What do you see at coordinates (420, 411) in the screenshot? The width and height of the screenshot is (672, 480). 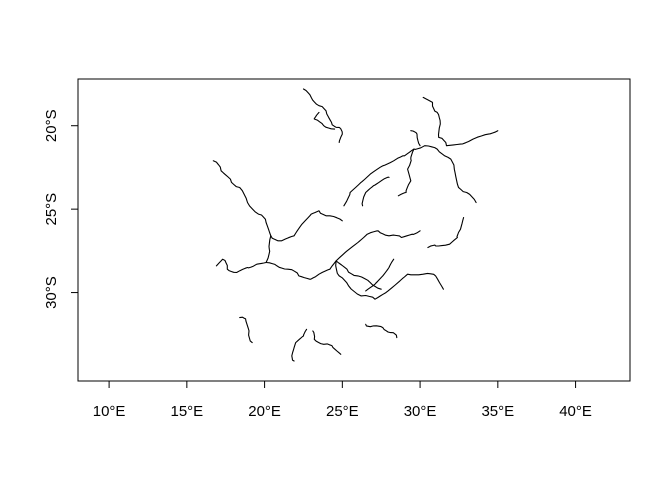 I see `x-tick-label: 30°E` at bounding box center [420, 411].